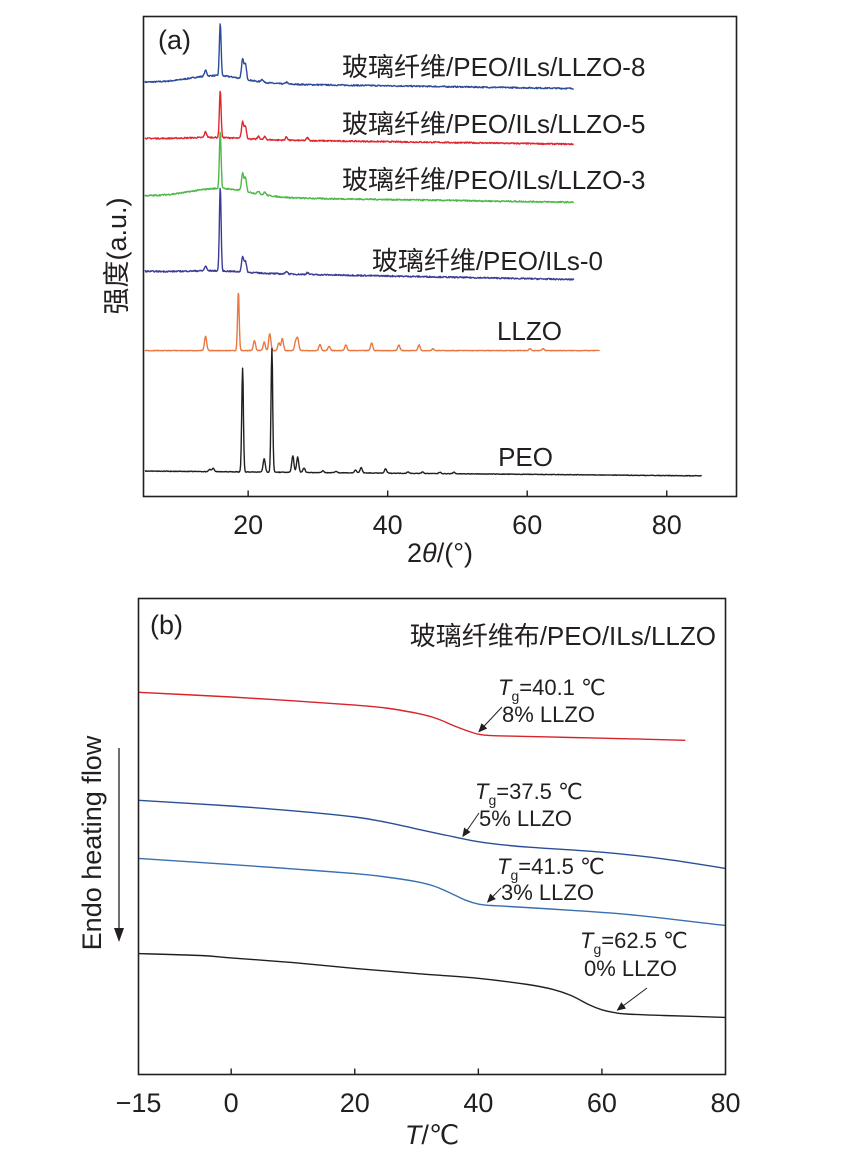  What do you see at coordinates (529, 793) in the screenshot?
I see `tg-value-label: Tg=37.5 ℃` at bounding box center [529, 793].